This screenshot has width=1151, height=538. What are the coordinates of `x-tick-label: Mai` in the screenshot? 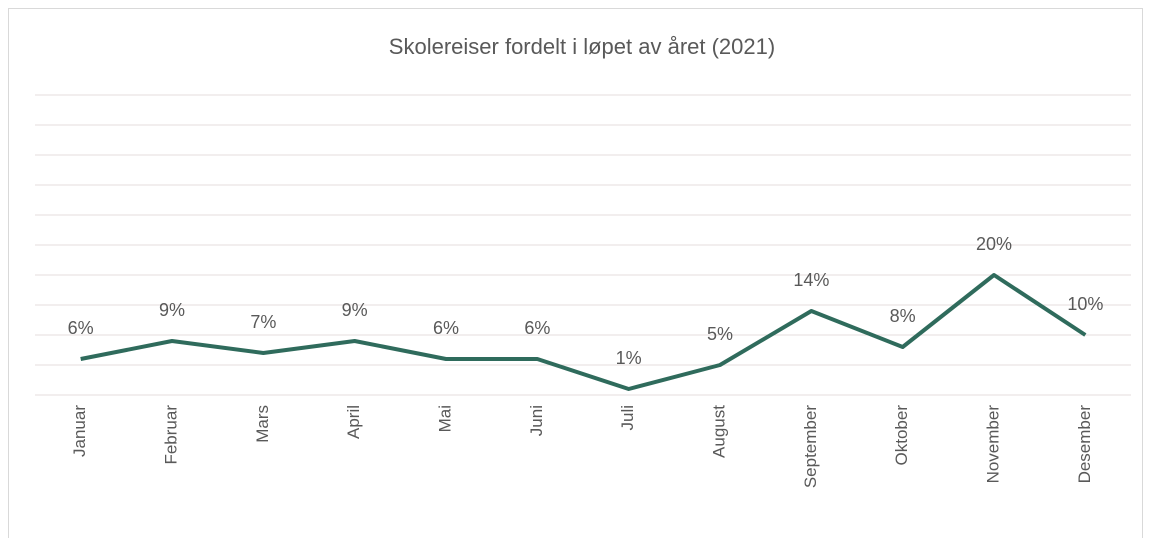 It's located at (444, 418).